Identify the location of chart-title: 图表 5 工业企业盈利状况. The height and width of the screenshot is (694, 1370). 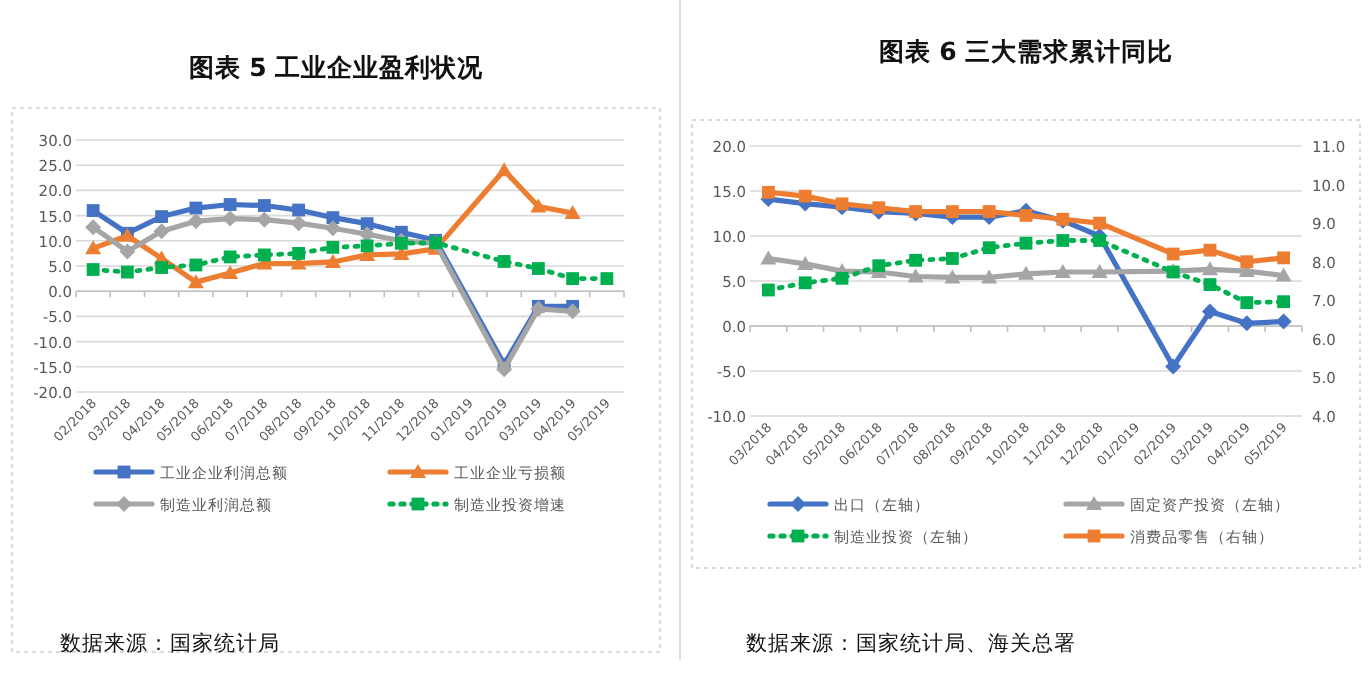
(337, 67).